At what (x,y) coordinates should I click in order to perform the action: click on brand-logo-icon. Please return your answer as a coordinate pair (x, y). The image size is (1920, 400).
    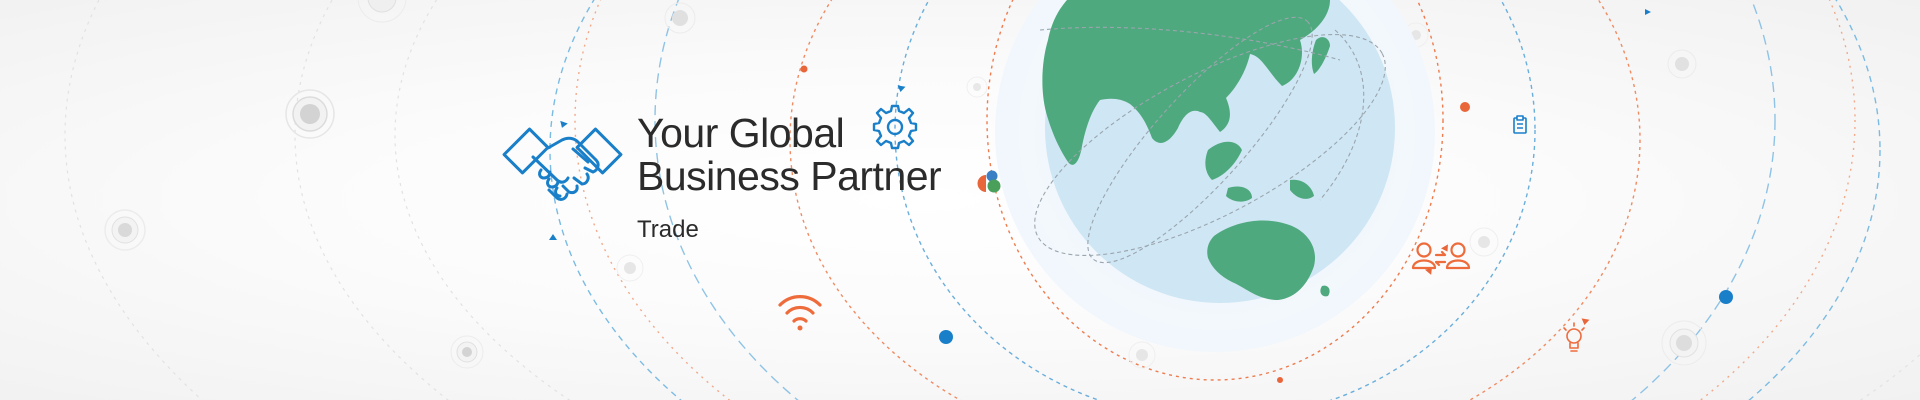
    Looking at the image, I should click on (989, 181).